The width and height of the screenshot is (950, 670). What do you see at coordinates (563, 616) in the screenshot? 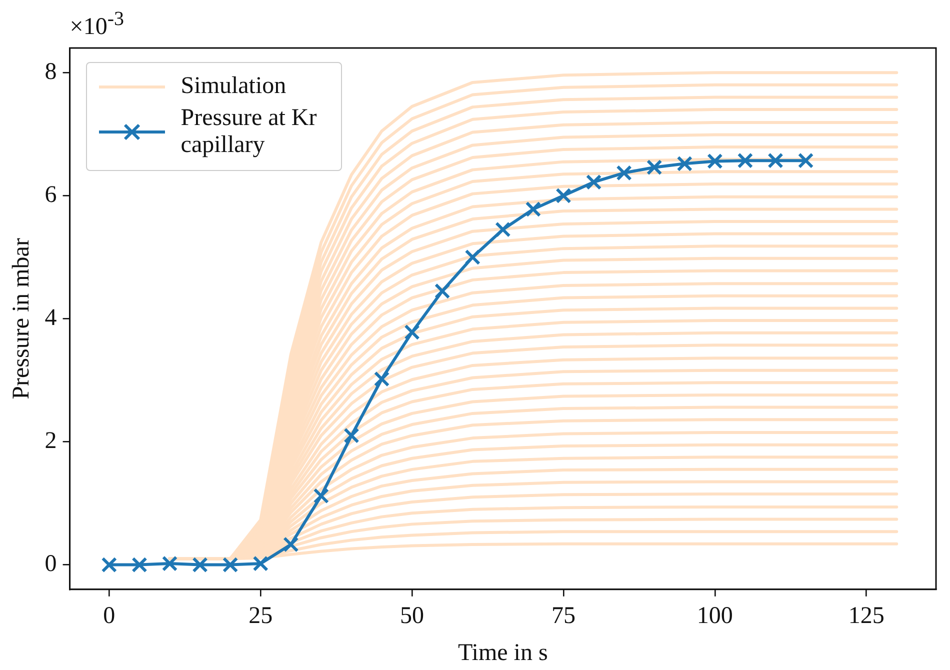
I see `x-tick-label: 75` at bounding box center [563, 616].